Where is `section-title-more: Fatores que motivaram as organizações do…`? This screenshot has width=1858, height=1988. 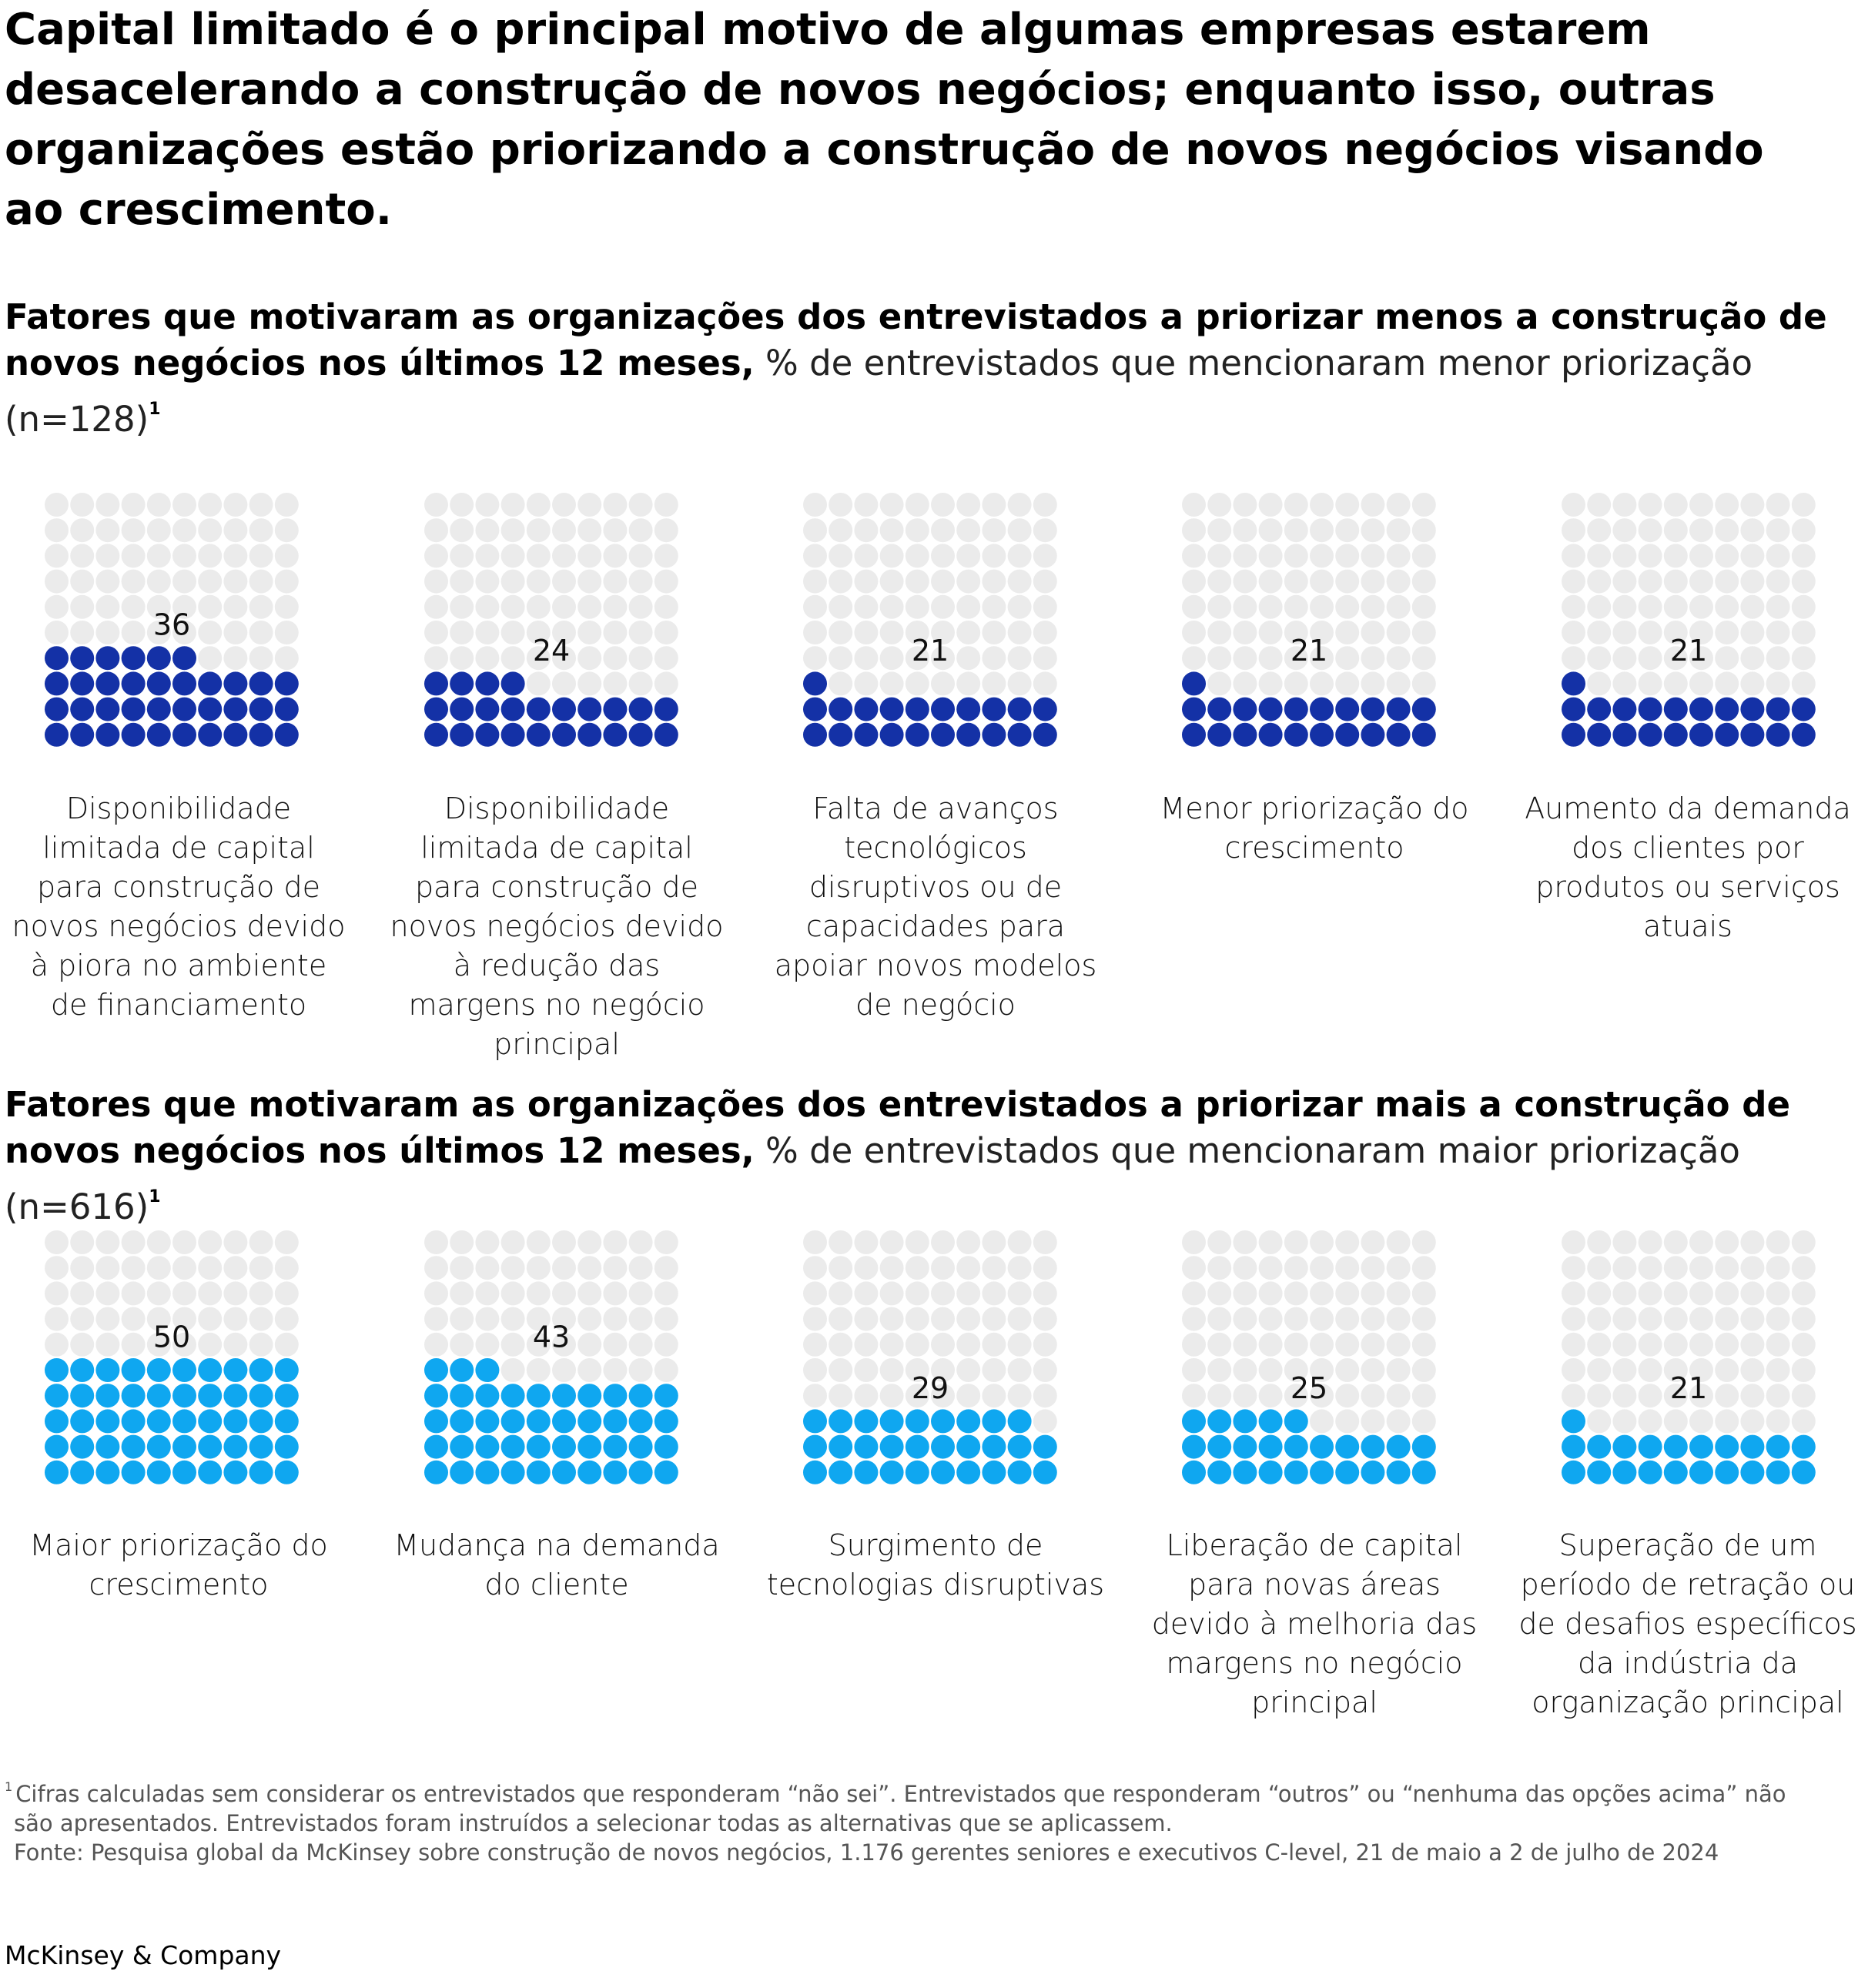
section-title-more: Fatores que motivaram as organizações do… is located at coordinates (921, 1156).